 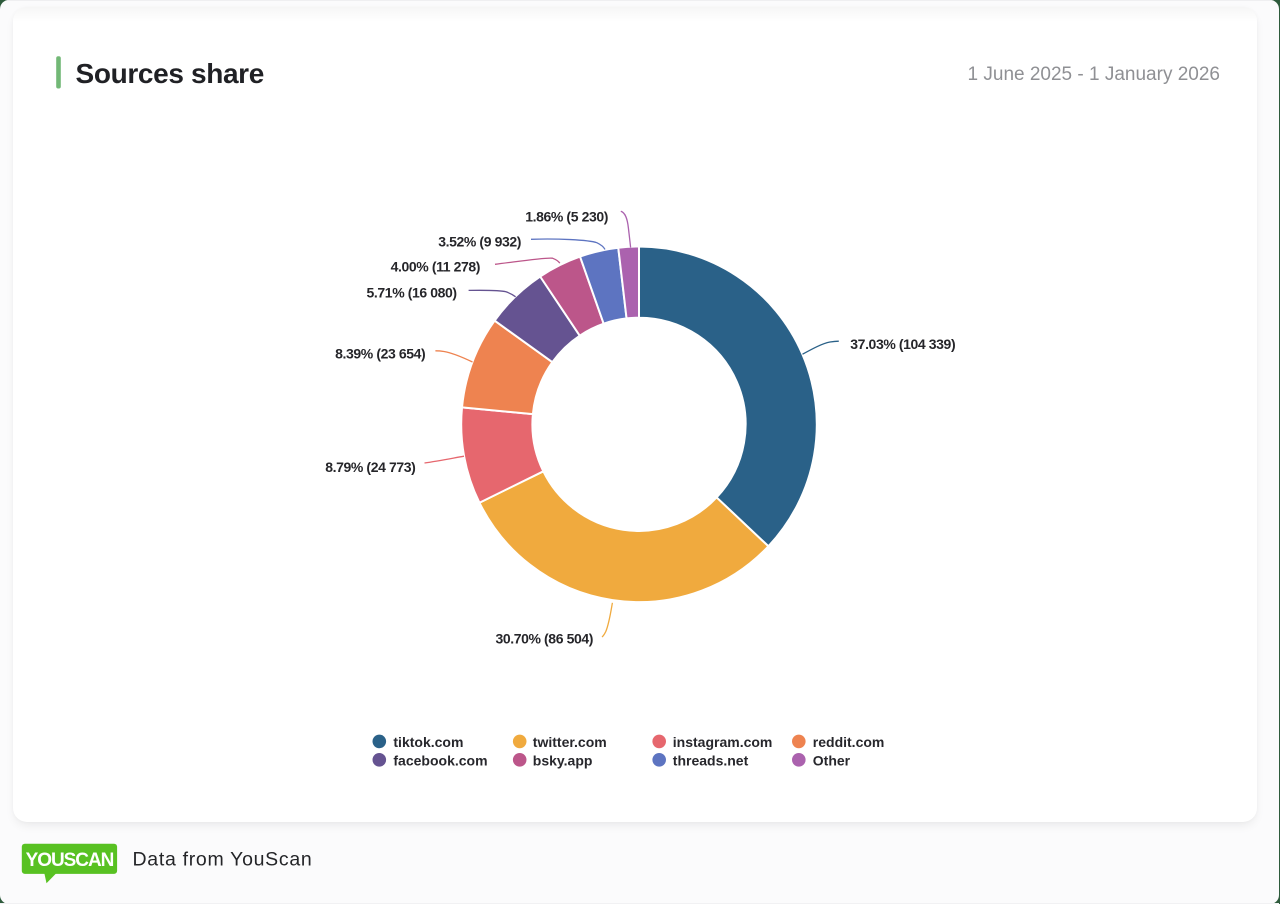 What do you see at coordinates (902, 344) in the screenshot?
I see `svg-text: 37.03% (104 339)` at bounding box center [902, 344].